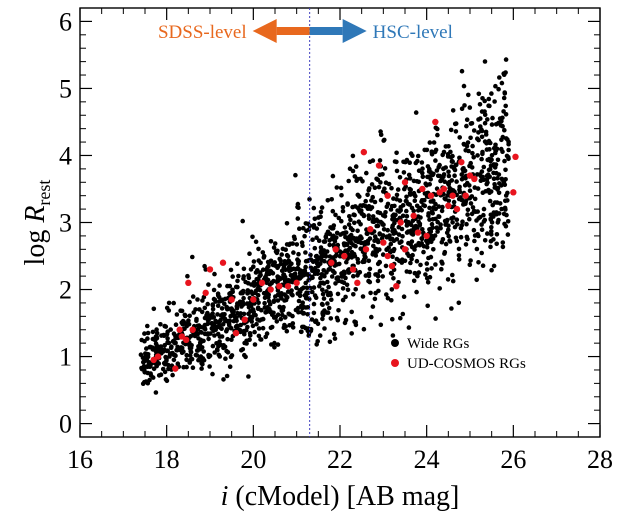 This screenshot has height=519, width=642. I want to click on y-tick-label: 6, so click(65, 21).